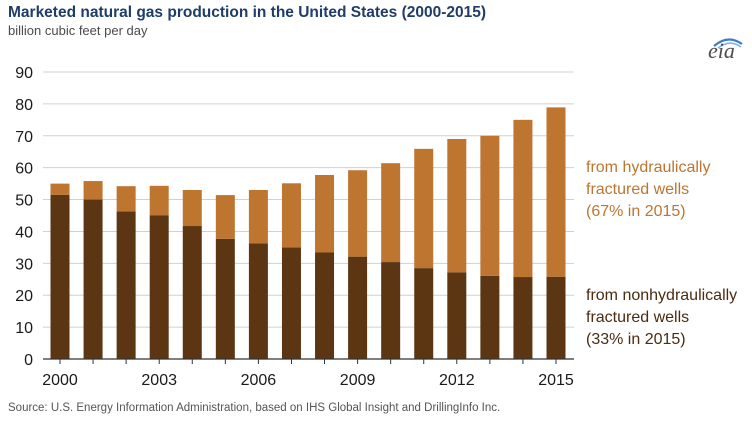  Describe the element at coordinates (259, 380) in the screenshot. I see `x-tick-label: 2006` at that location.